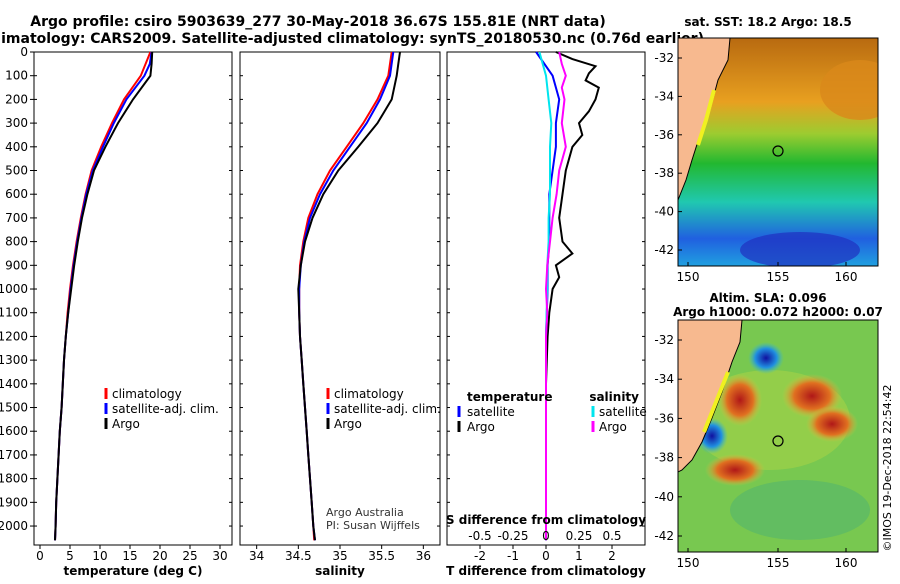  Describe the element at coordinates (513, 556) in the screenshot. I see `x-tick-label: -1` at that location.